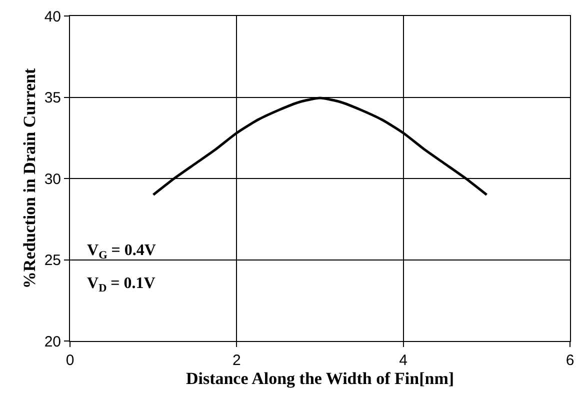  I want to click on y-tick-label: 20, so click(52, 341).